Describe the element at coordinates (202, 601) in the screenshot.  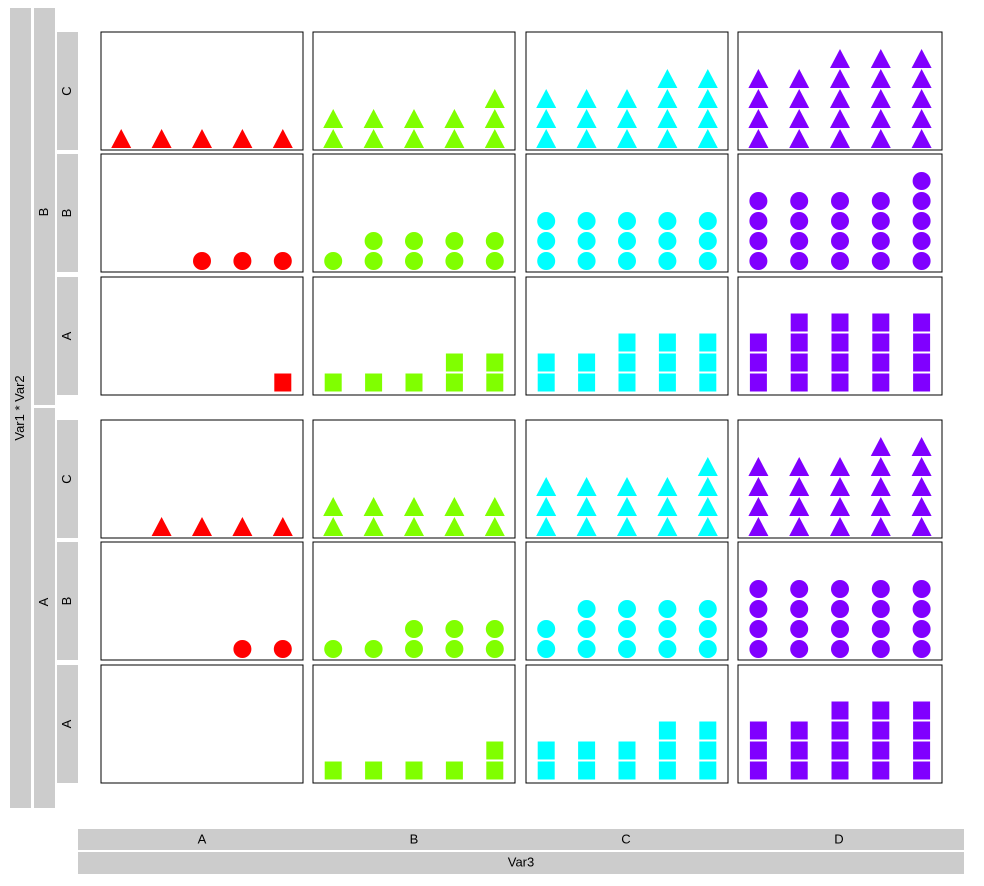
I see `panel-A-B-A` at that location.